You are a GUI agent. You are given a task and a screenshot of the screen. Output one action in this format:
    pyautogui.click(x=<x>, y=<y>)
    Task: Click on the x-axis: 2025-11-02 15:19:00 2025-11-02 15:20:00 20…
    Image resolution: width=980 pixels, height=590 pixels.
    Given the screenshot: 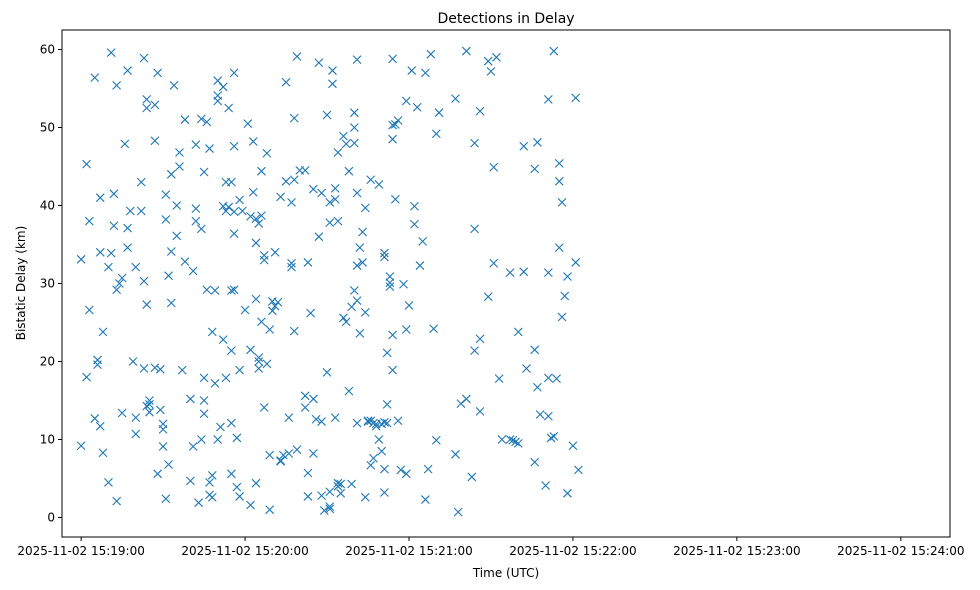 What is the action you would take?
    pyautogui.click(x=491, y=547)
    